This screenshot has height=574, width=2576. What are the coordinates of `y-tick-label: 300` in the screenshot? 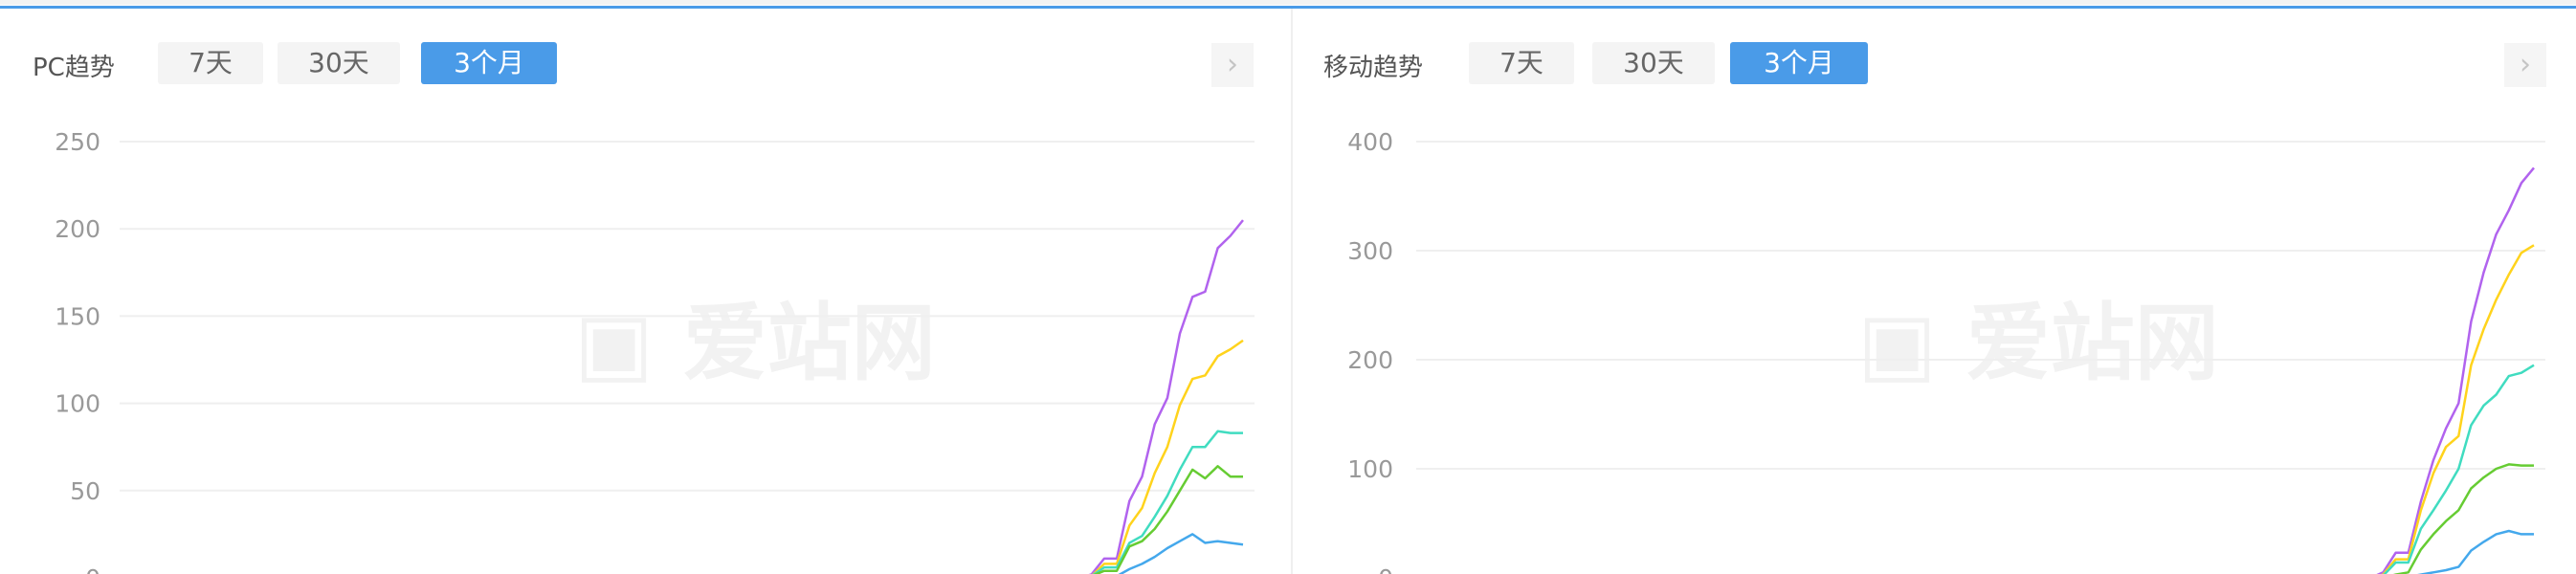 It's located at (1370, 251).